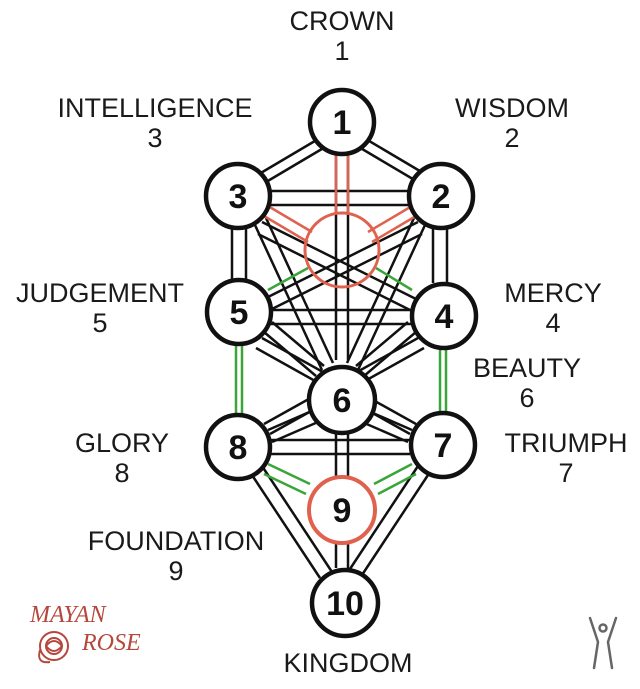 The height and width of the screenshot is (689, 640). Describe the element at coordinates (603, 643) in the screenshot. I see `figure-glyph-icon` at that location.